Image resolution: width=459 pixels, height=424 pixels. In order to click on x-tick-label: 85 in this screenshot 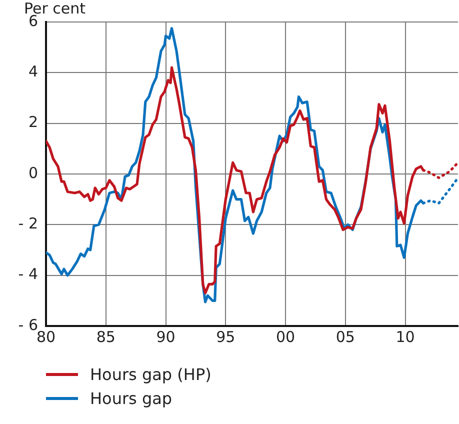, I will do `click(106, 337)`.